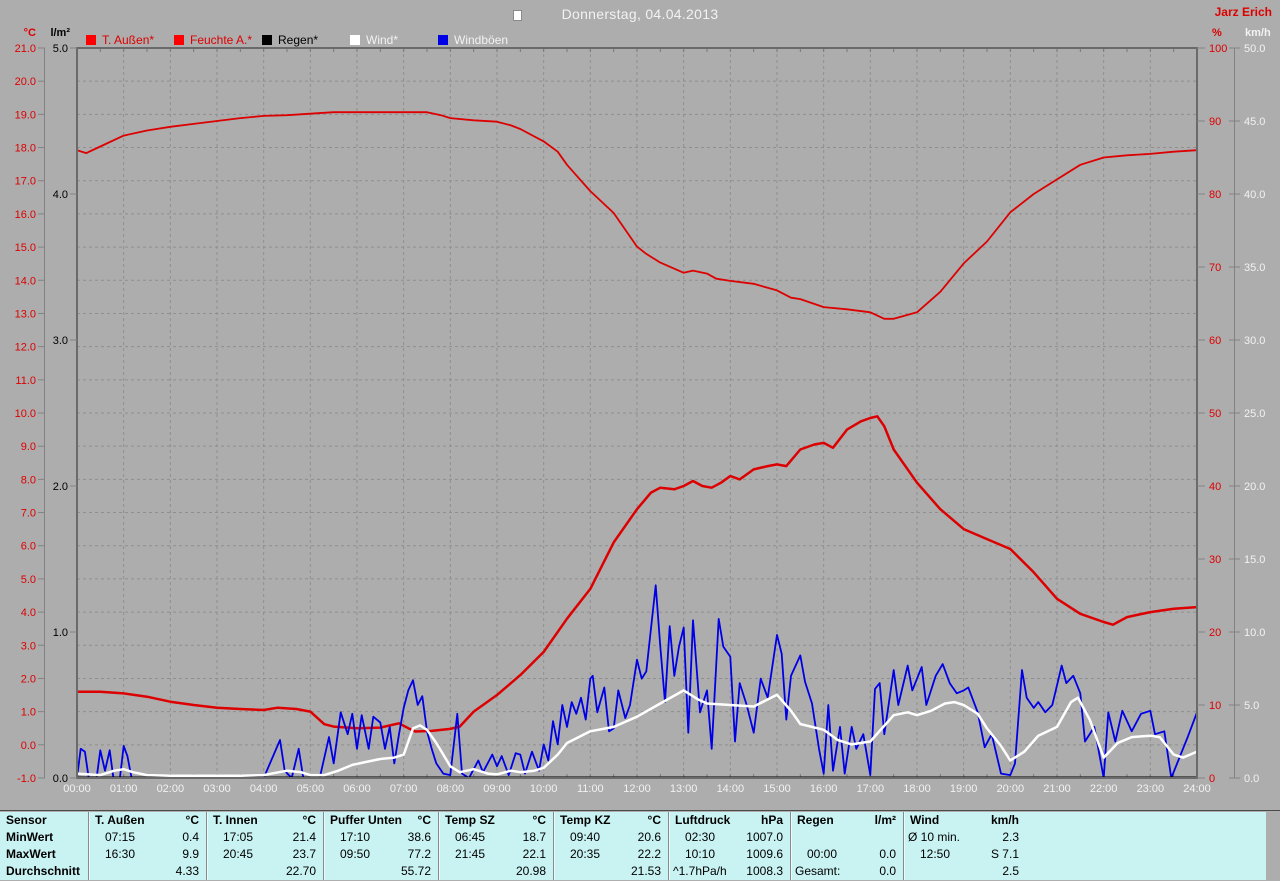  What do you see at coordinates (1215, 706) in the screenshot?
I see `svg-text: 10` at bounding box center [1215, 706].